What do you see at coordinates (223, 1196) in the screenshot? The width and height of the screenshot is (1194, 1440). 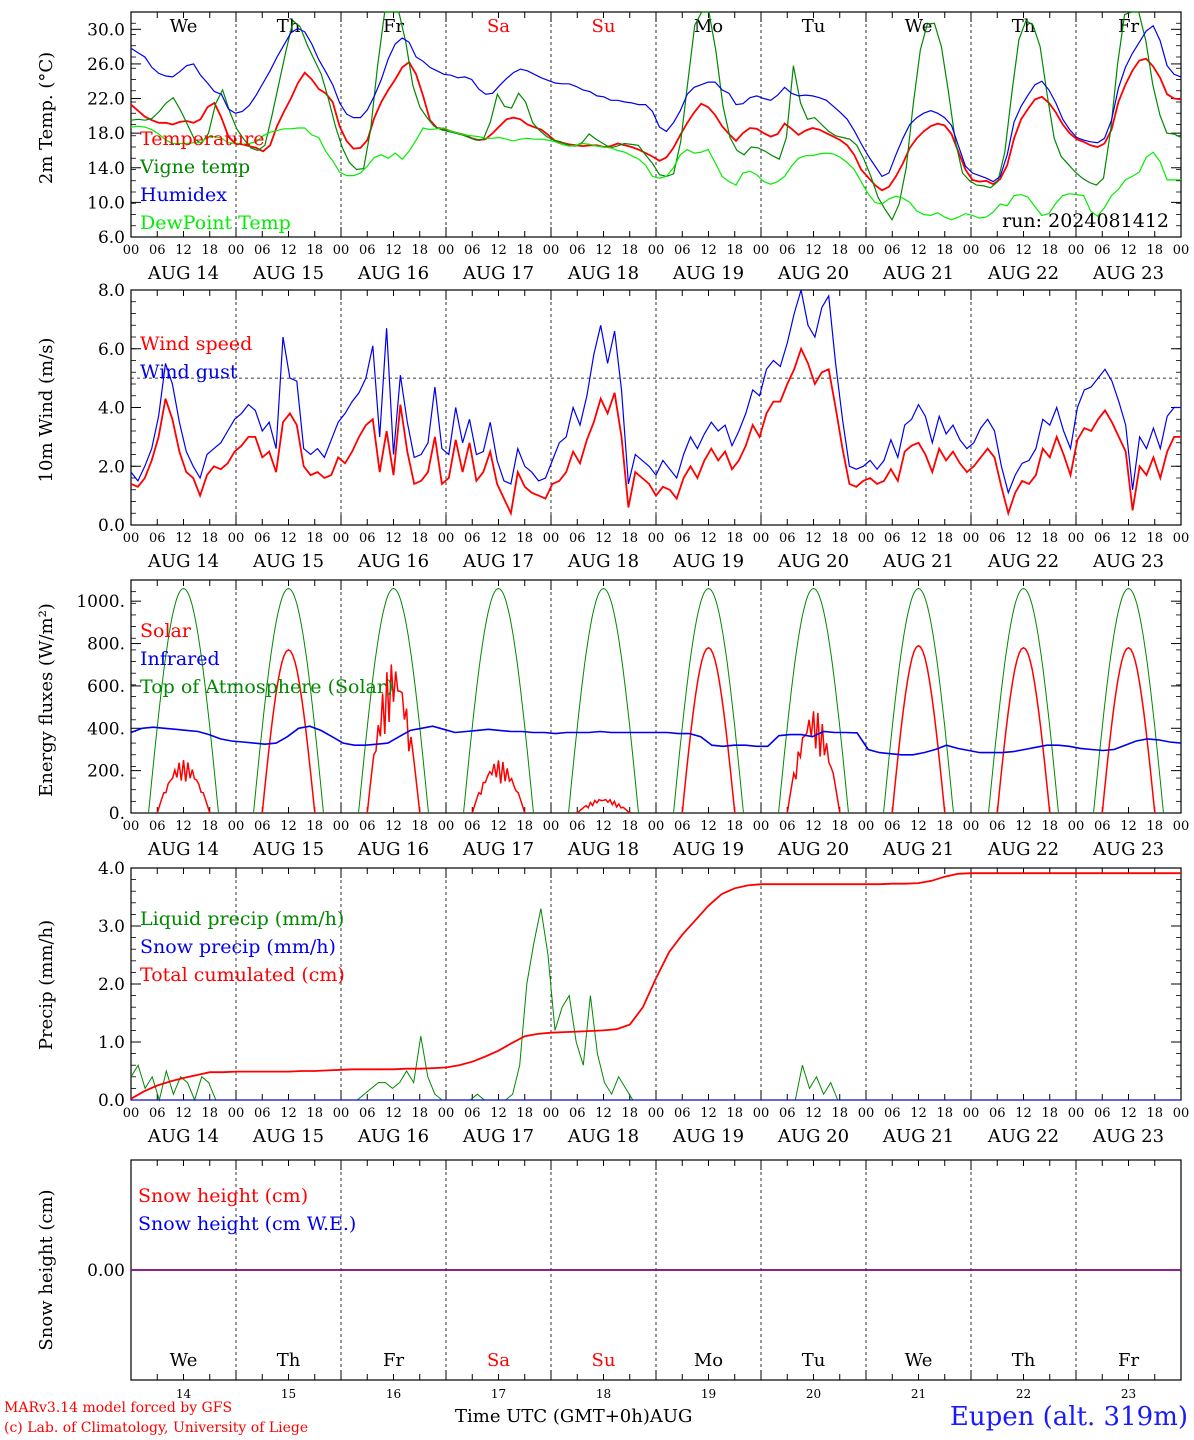 I see `legend-entry: Snow height (cm)` at bounding box center [223, 1196].